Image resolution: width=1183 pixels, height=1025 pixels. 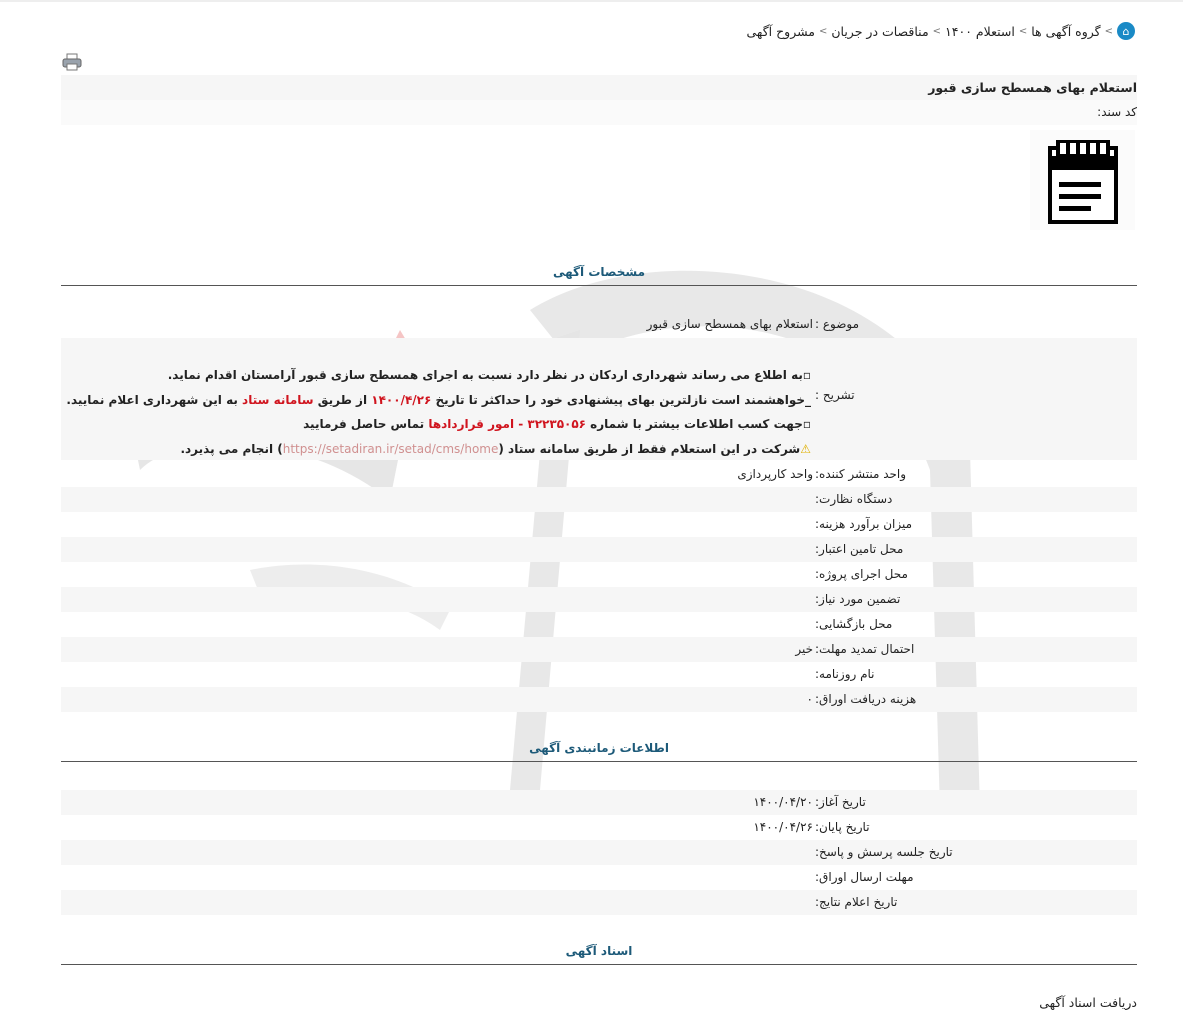 What do you see at coordinates (72, 62) in the screenshot?
I see `print-icon` at bounding box center [72, 62].